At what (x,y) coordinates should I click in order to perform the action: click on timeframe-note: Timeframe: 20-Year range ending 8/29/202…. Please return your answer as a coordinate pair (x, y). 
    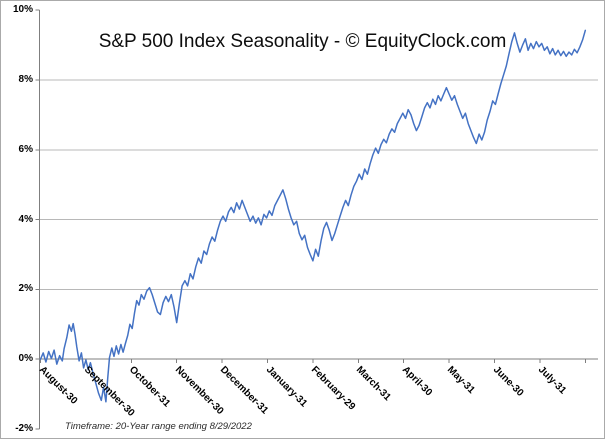
    Looking at the image, I should click on (158, 426).